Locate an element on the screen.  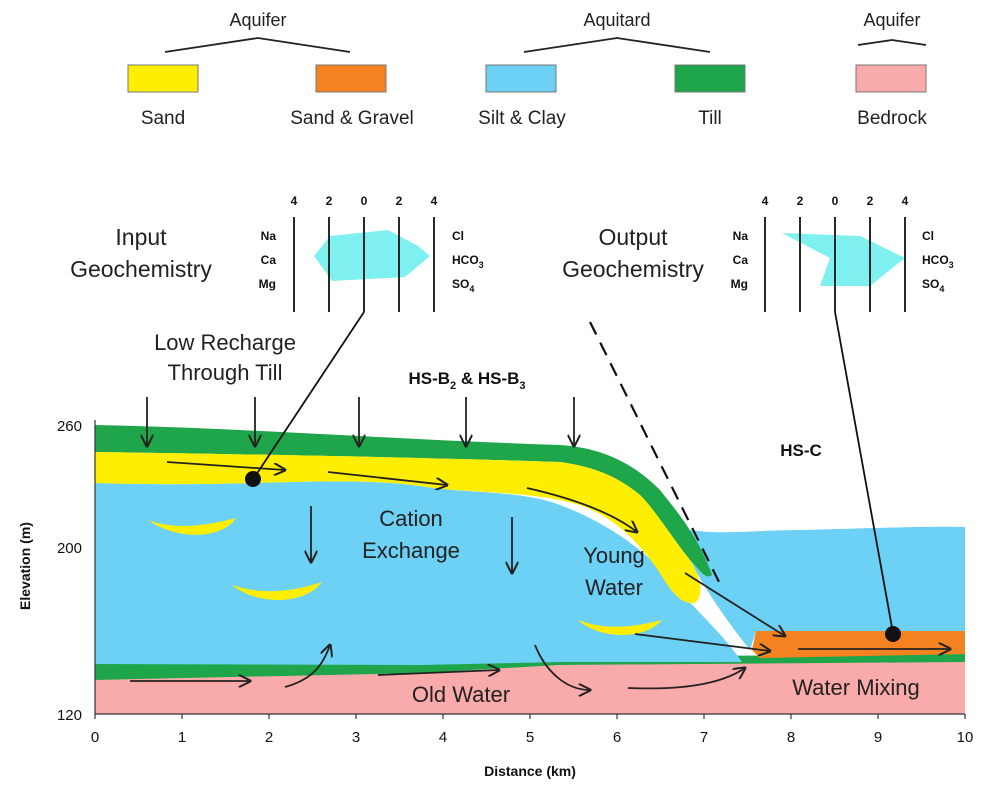
x-tick-label: 10 is located at coordinates (965, 737).